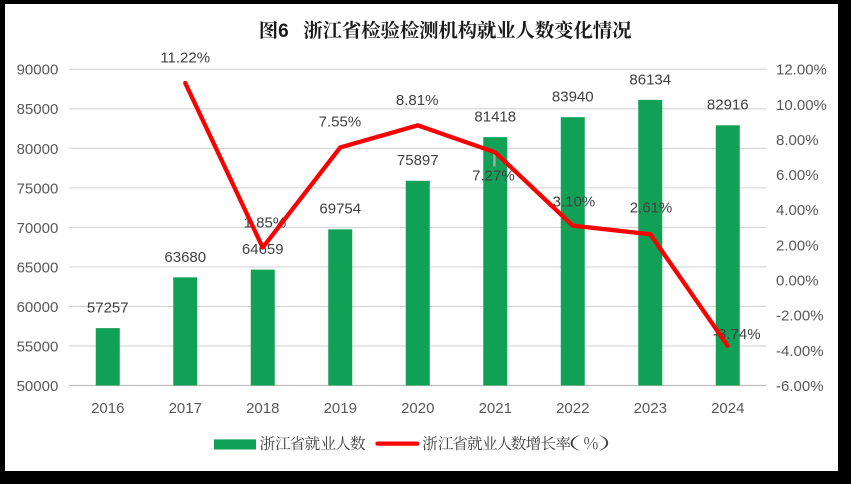 The width and height of the screenshot is (851, 484). I want to click on svg-text: 2018, so click(262, 408).